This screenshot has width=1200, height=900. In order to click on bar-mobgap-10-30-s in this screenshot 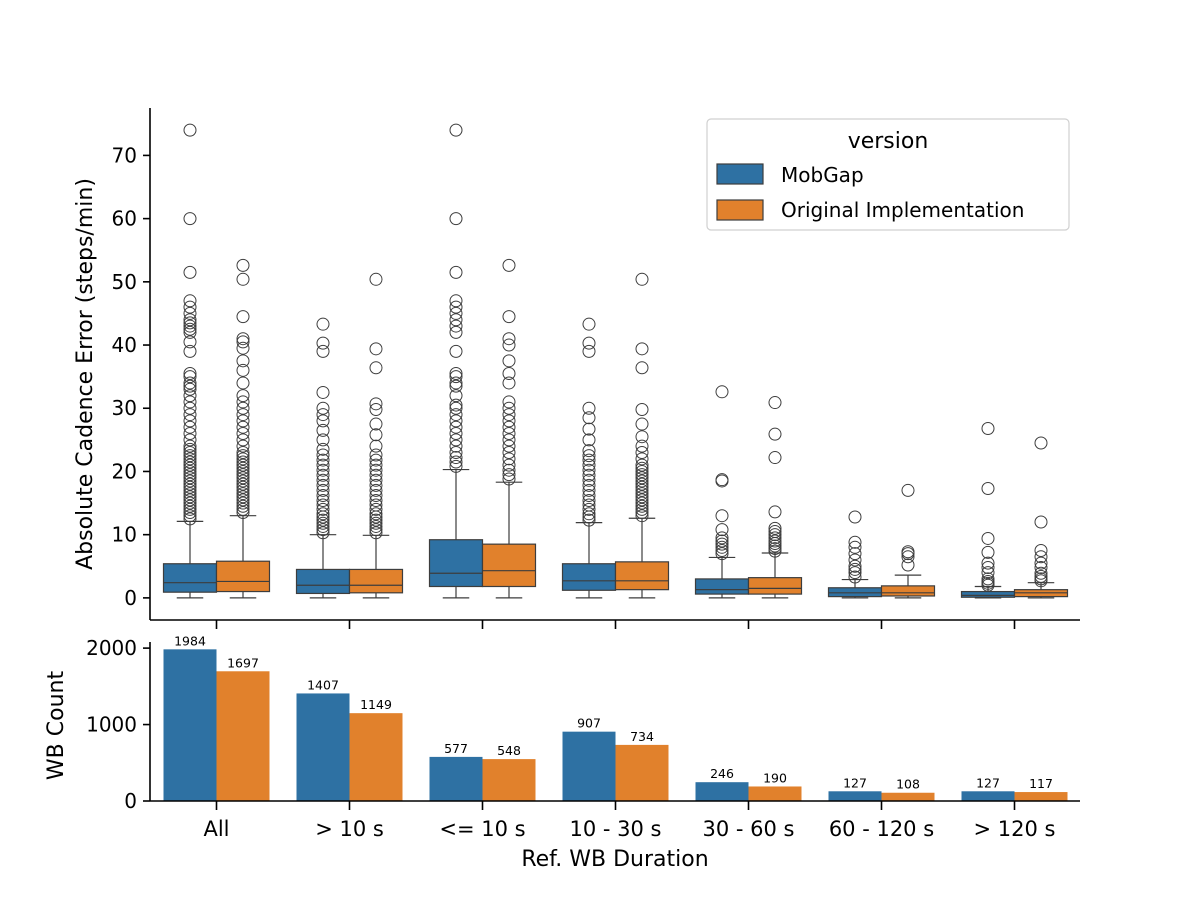, I will do `click(589, 766)`.